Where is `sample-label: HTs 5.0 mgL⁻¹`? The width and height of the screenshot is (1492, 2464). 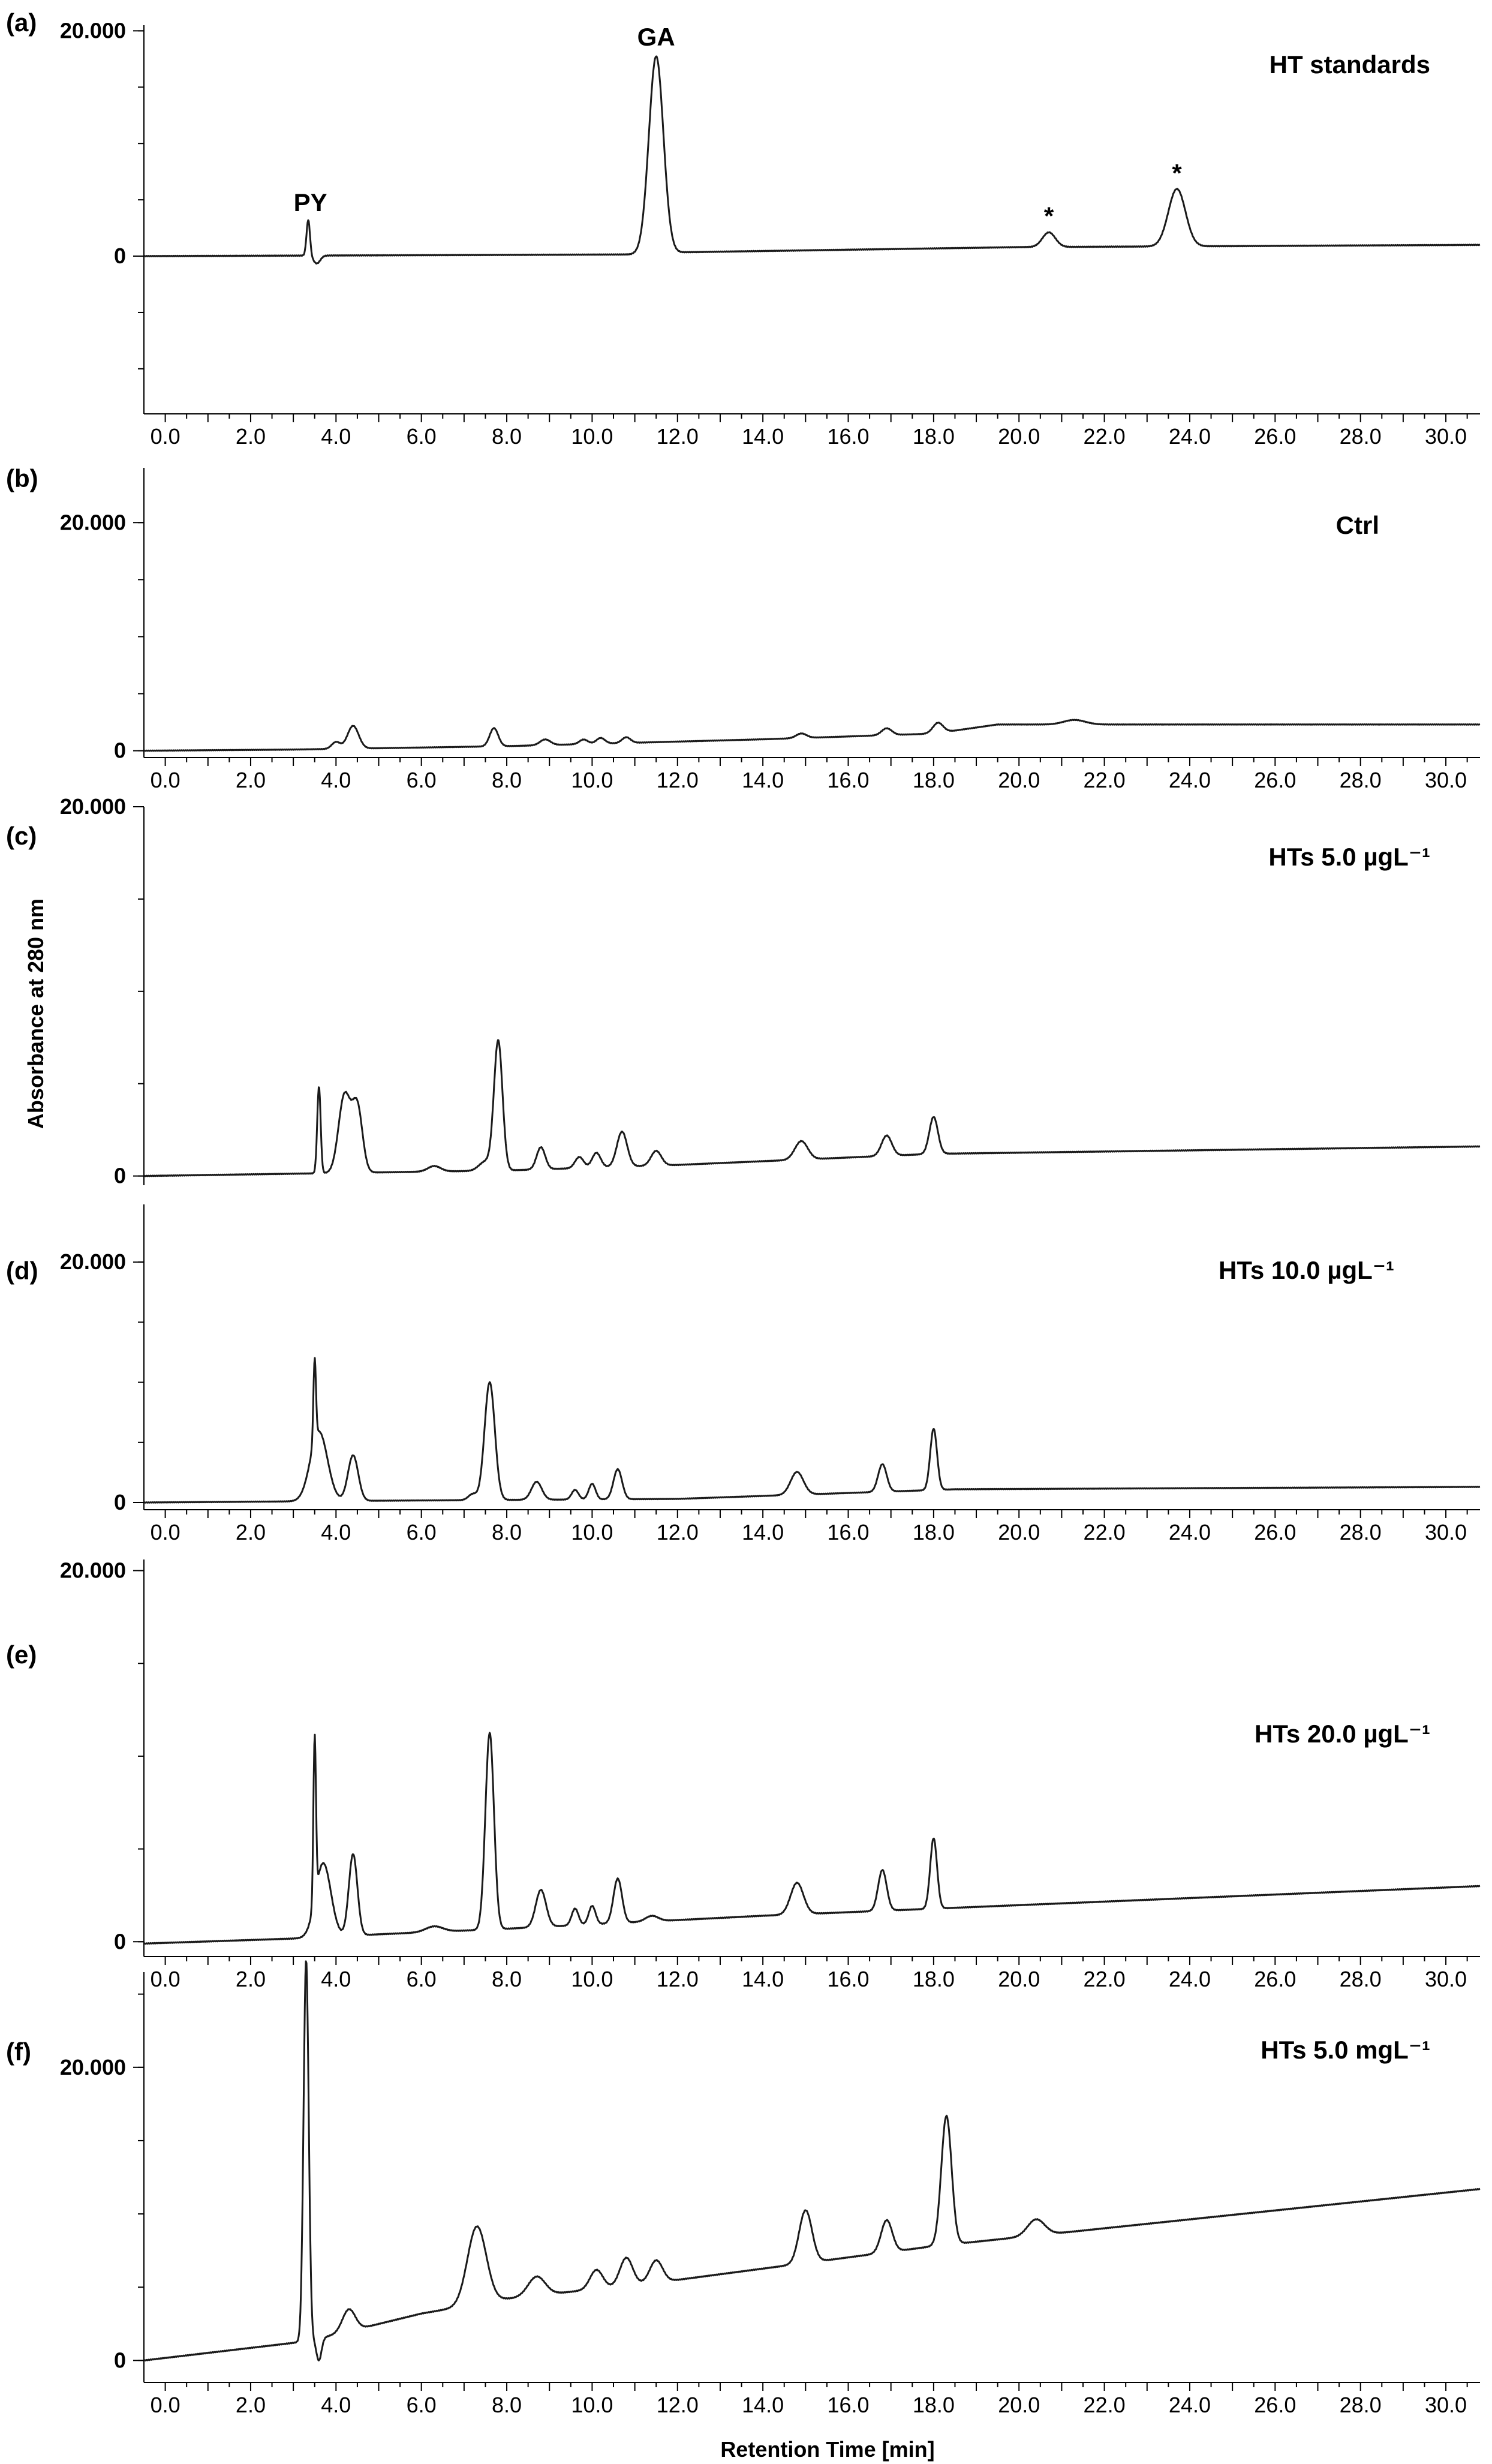
sample-label: HTs 5.0 mgL⁻¹ is located at coordinates (1345, 2050).